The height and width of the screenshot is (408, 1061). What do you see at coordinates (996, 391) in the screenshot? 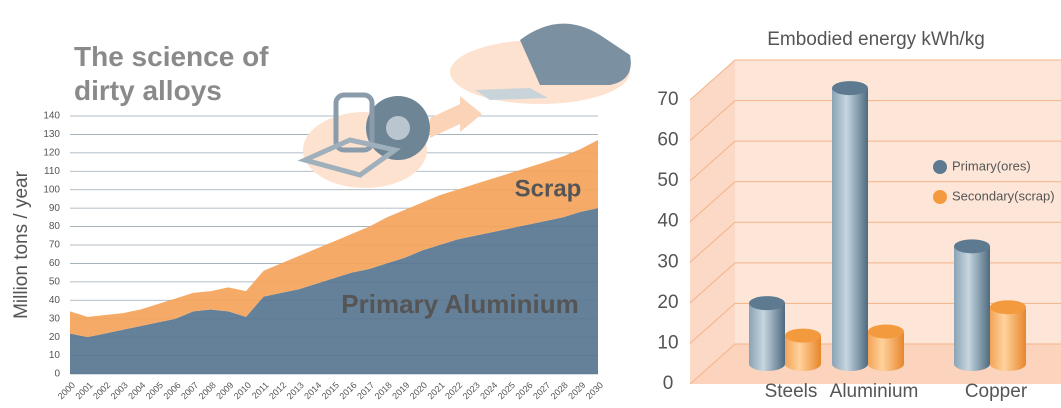
I see `x-tick-label: Copper` at bounding box center [996, 391].